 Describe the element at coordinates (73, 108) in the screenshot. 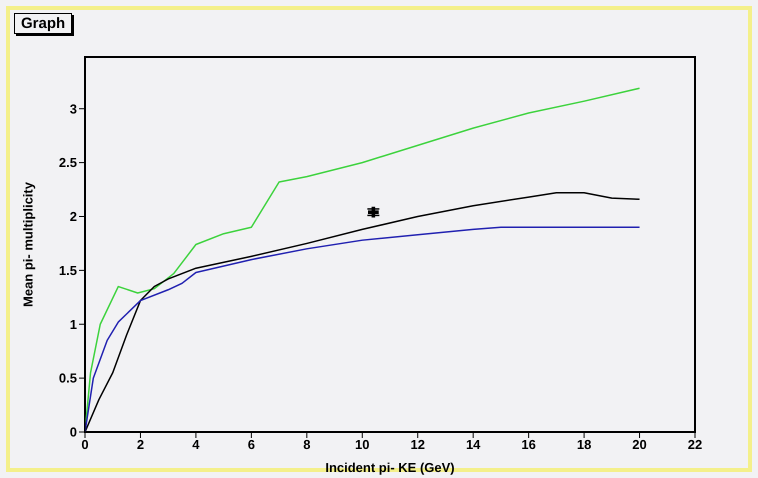

I see `y-tick-label: 3` at that location.